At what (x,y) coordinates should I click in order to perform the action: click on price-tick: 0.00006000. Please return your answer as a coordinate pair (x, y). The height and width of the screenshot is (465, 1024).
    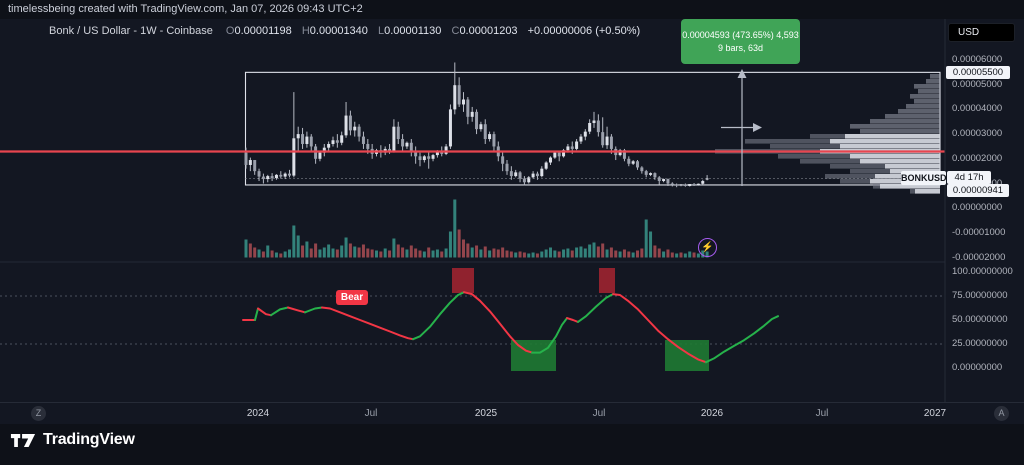
    Looking at the image, I should click on (977, 59).